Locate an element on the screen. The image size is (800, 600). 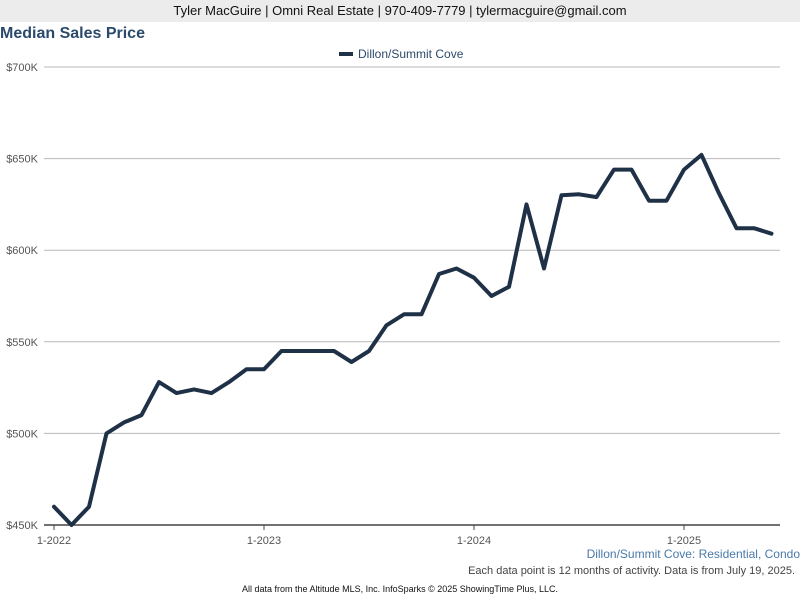
legend-label: Dillon/Summit Cove is located at coordinates (411, 54).